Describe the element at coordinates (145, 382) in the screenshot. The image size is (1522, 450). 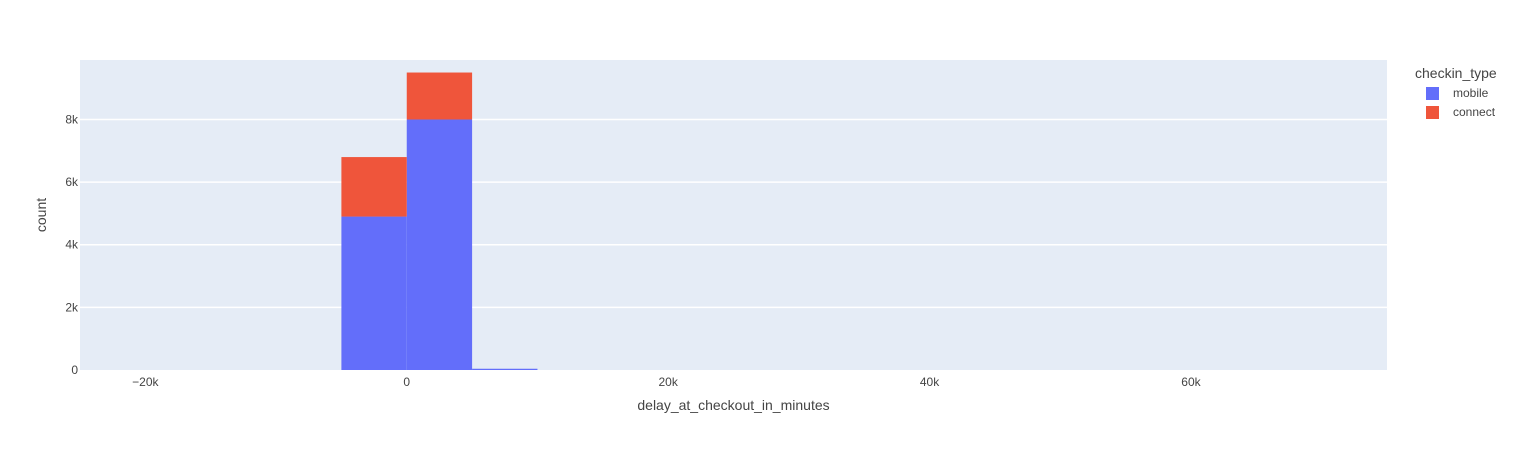
I see `x-tick-label: −20k` at that location.